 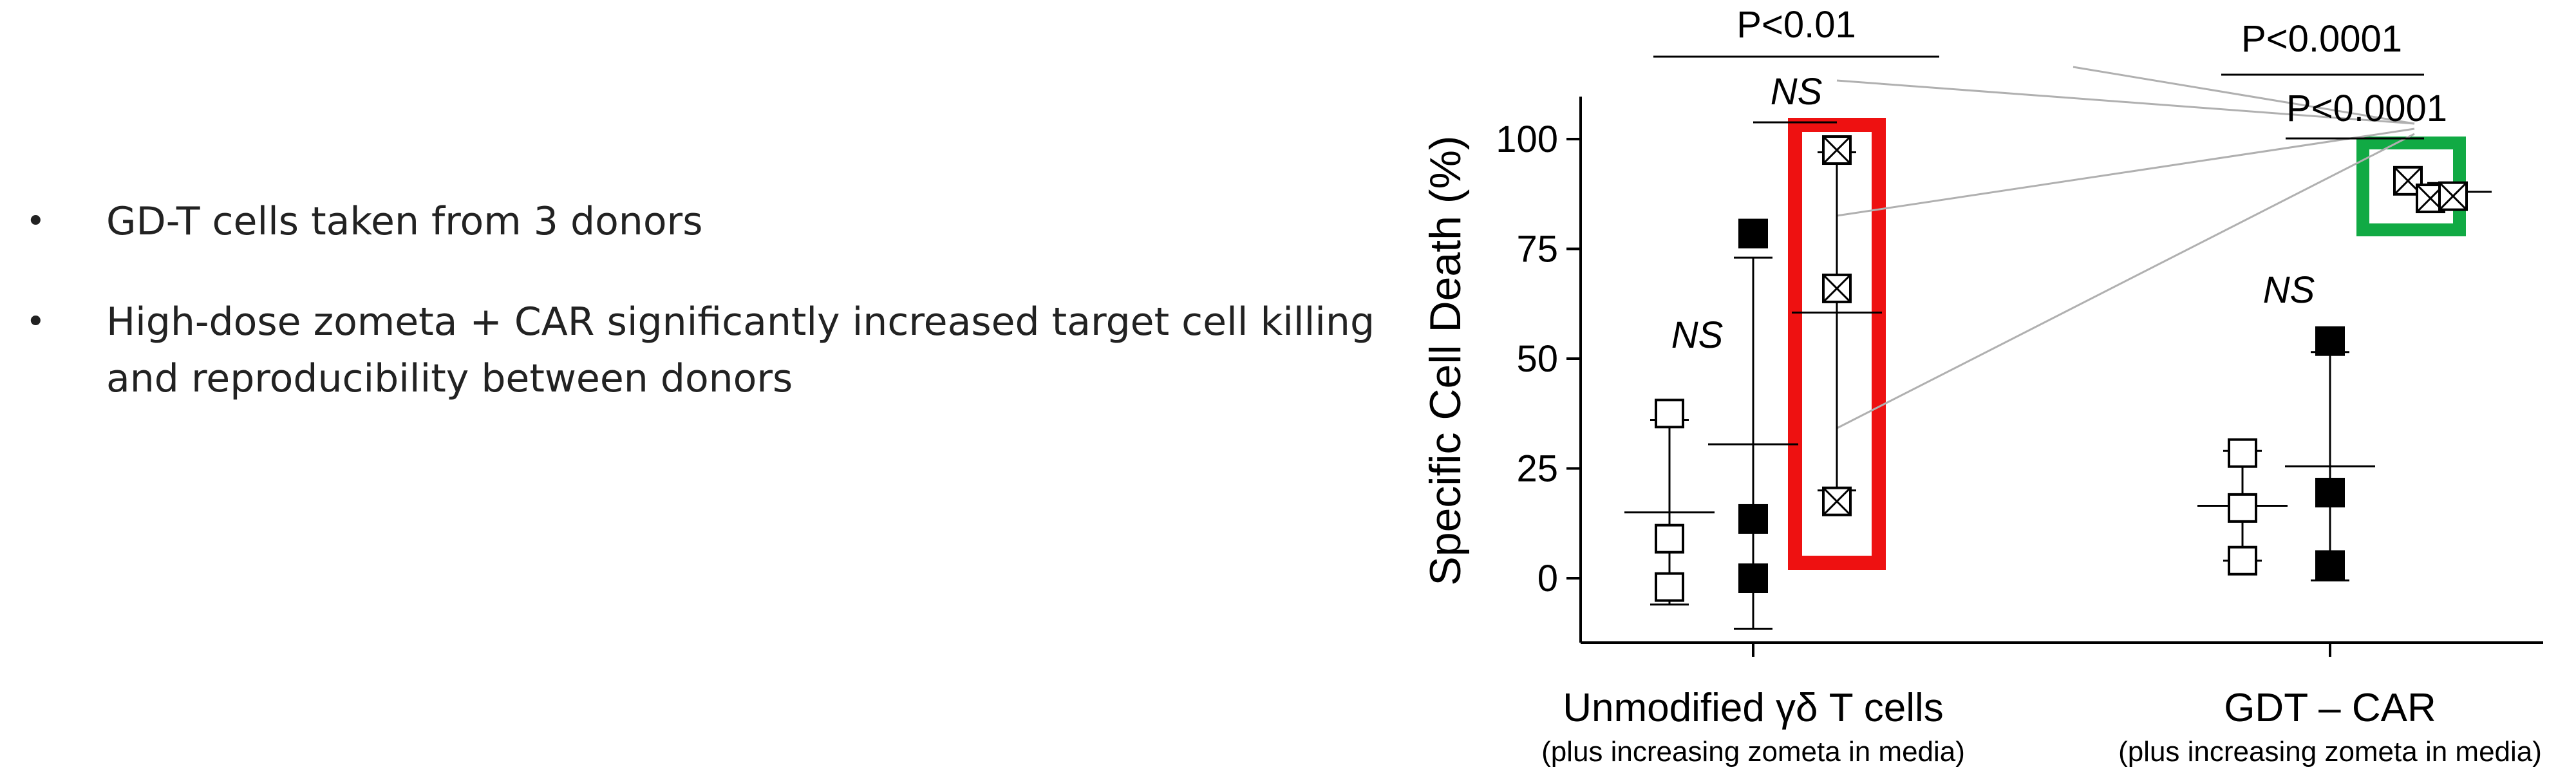 What do you see at coordinates (2330, 708) in the screenshot?
I see `x-group-label: GDT – CAR` at bounding box center [2330, 708].